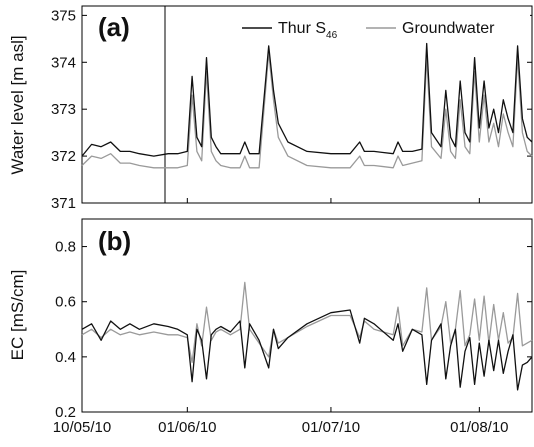  What do you see at coordinates (448, 28) in the screenshot?
I see `legend-label-groundwater: Groundwater` at bounding box center [448, 28].